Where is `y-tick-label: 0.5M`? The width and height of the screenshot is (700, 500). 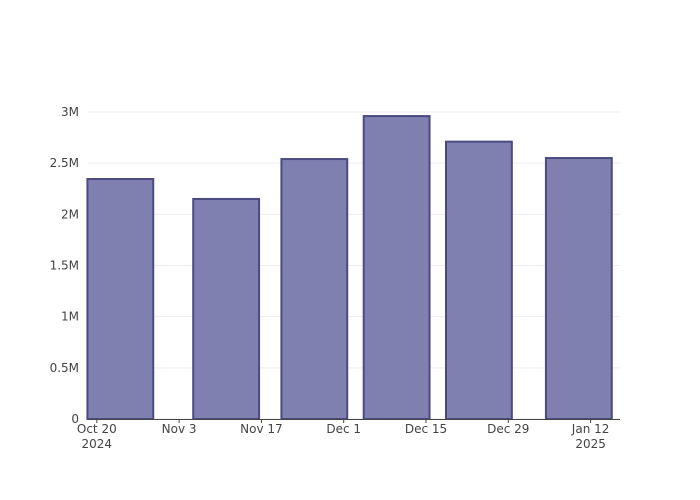
y-tick-label: 0.5M is located at coordinates (64, 368).